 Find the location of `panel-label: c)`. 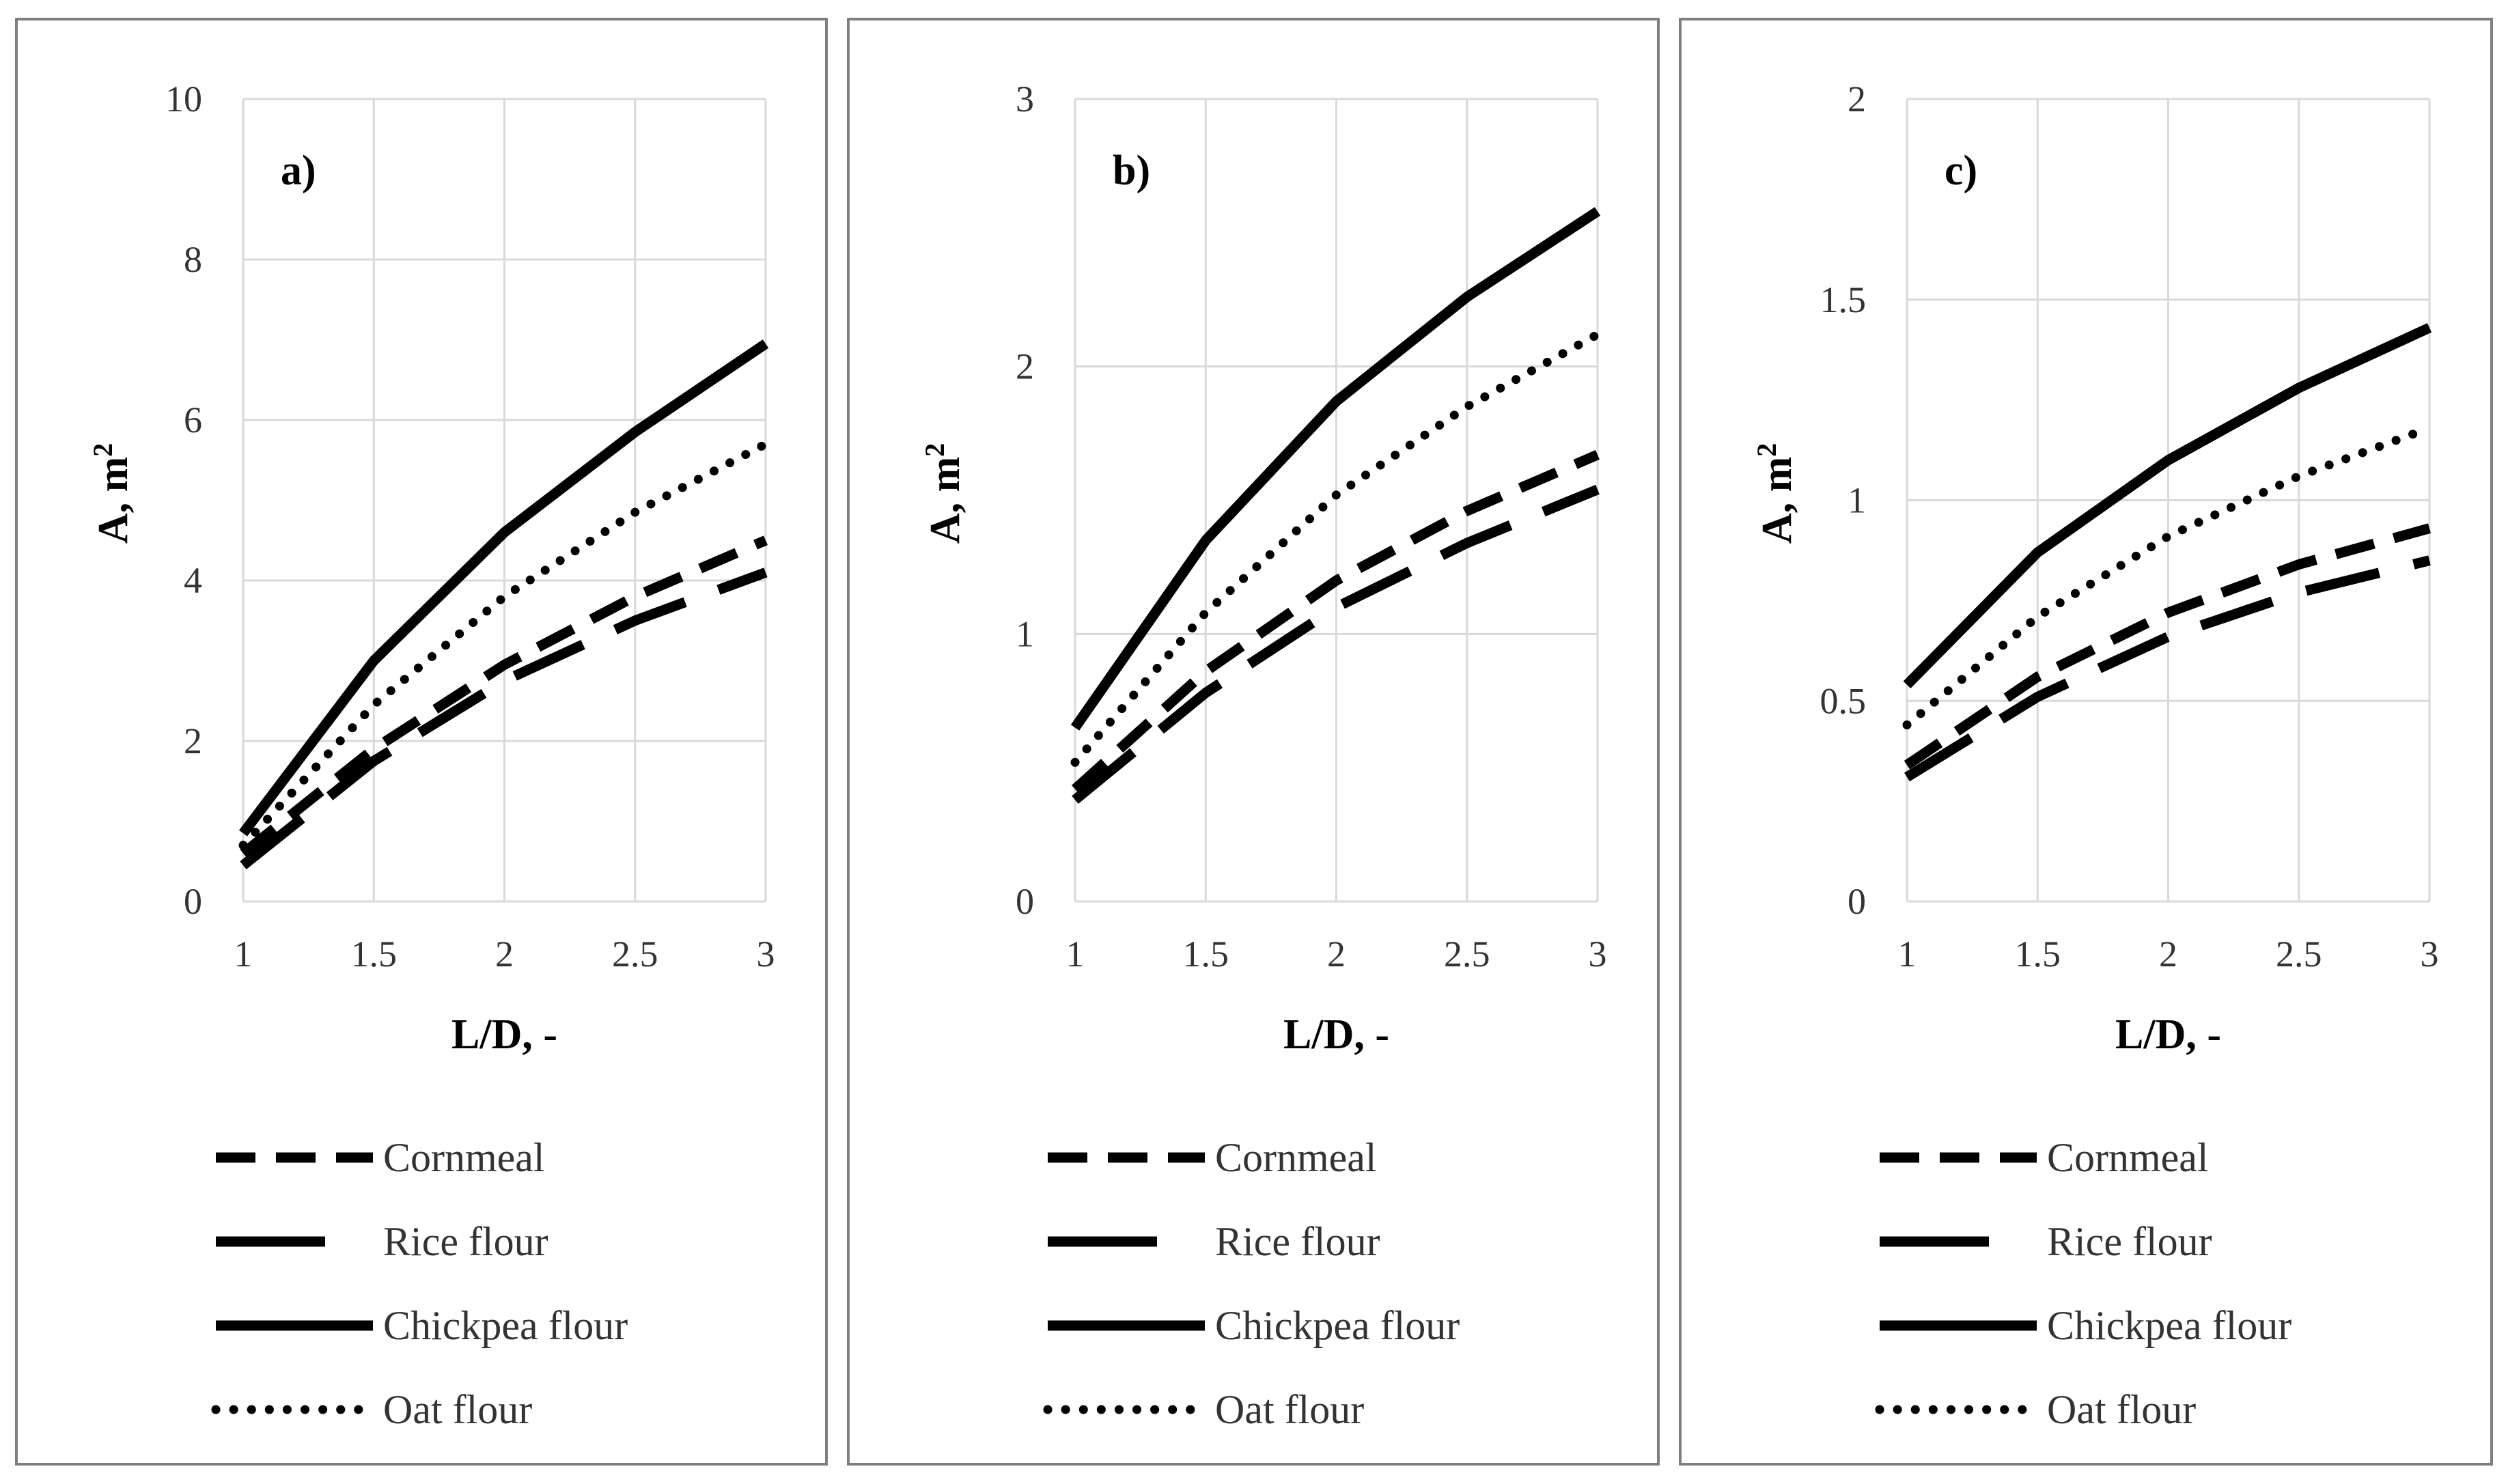

panel-label: c) is located at coordinates (1961, 171).